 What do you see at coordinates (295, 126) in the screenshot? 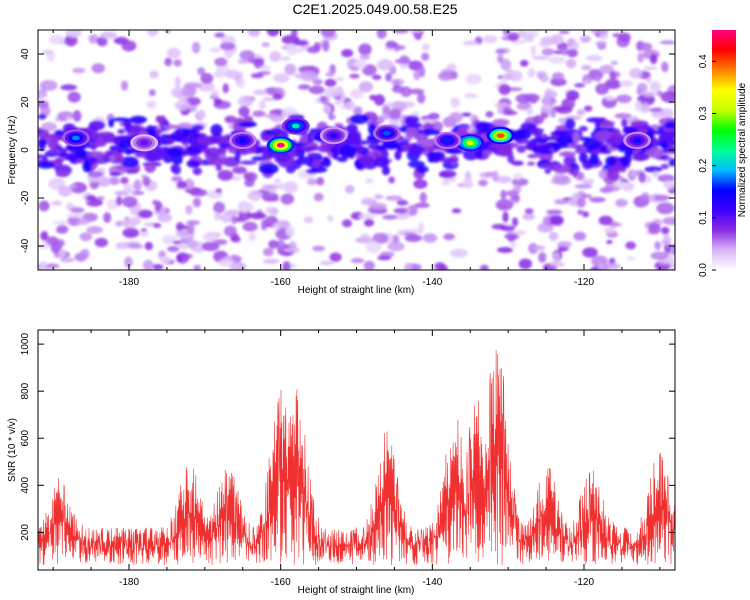
I see `heatmap-hotspot` at bounding box center [295, 126].